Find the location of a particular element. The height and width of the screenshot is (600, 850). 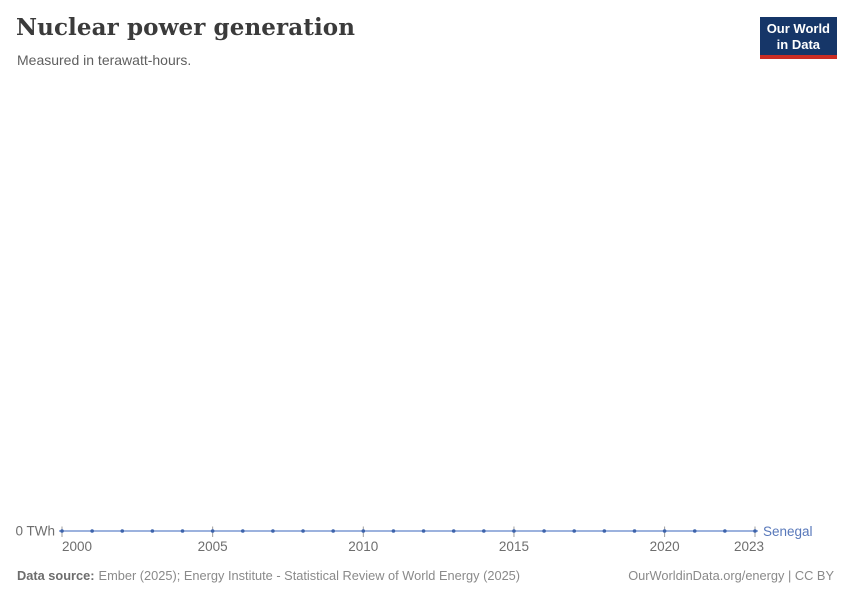

chart-title: Nuclear power generation is located at coordinates (186, 27).